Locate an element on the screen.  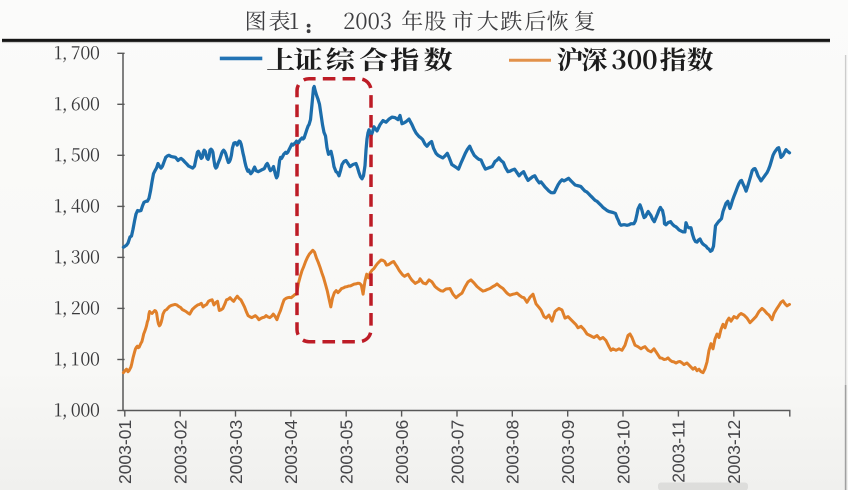
svg-text: 2003-04 is located at coordinates (291, 452).